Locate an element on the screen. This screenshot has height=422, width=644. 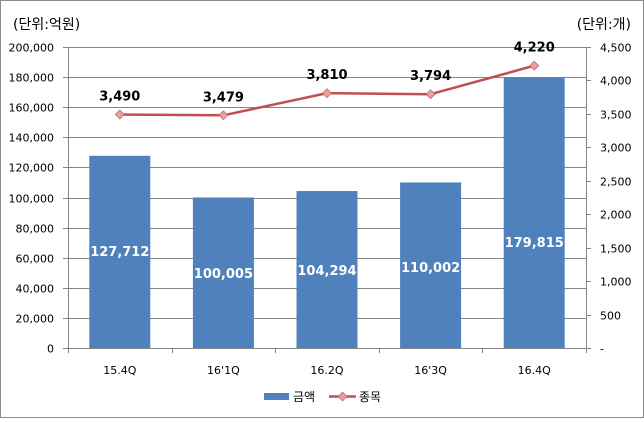
right-tick-label: 2,000 is located at coordinates (616, 215).